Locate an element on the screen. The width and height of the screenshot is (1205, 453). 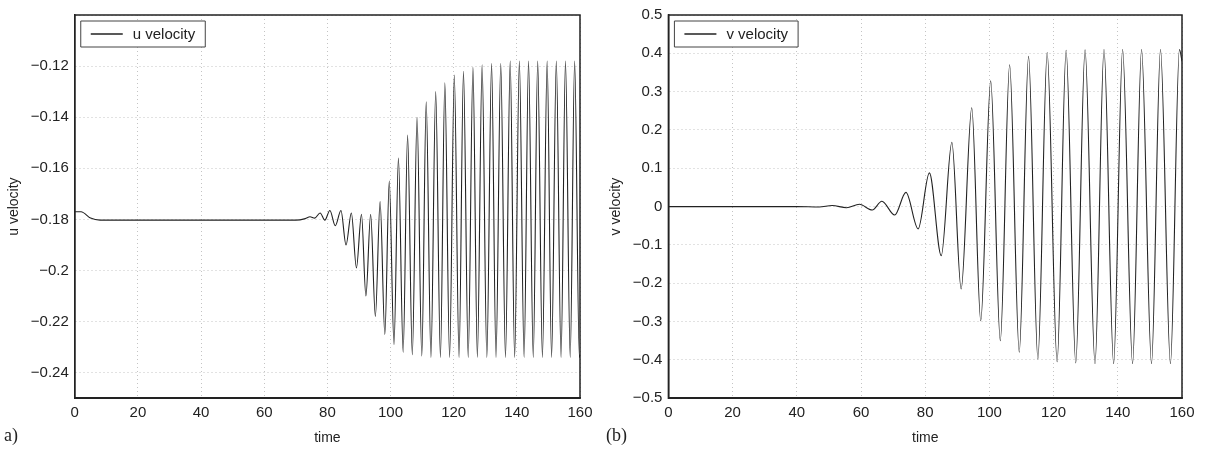
y-tick-label: −0.24 is located at coordinates (49, 371).